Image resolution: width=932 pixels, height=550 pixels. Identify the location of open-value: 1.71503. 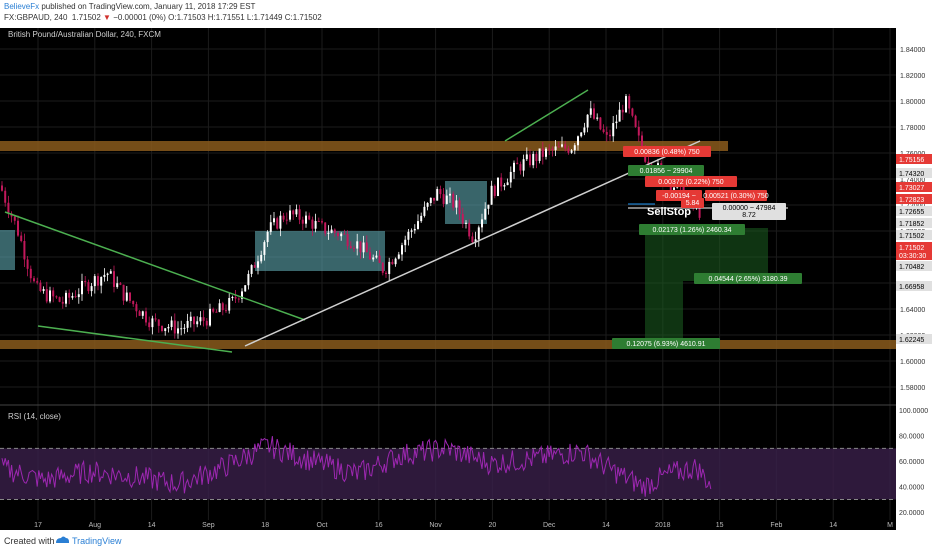
(191, 17).